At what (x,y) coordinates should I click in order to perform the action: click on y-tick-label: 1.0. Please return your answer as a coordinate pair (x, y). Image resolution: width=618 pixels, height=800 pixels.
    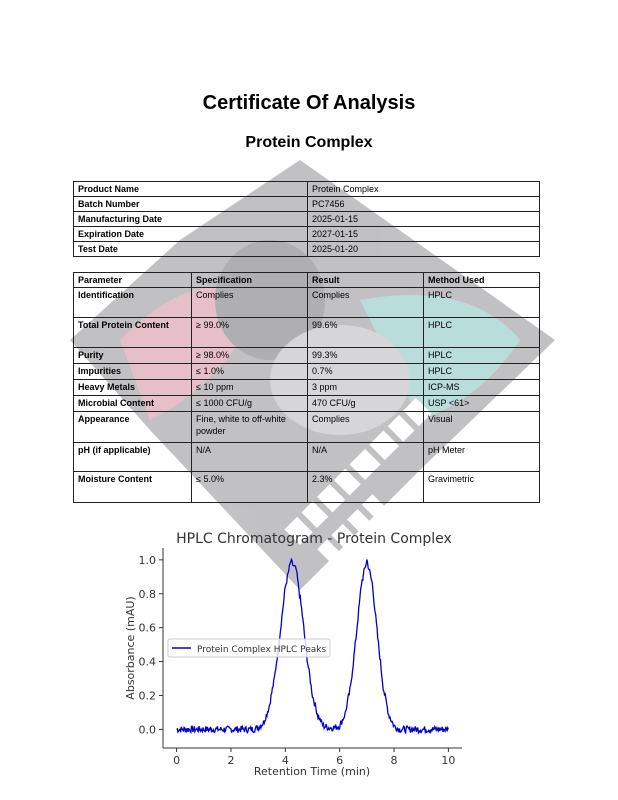
    Looking at the image, I should click on (148, 560).